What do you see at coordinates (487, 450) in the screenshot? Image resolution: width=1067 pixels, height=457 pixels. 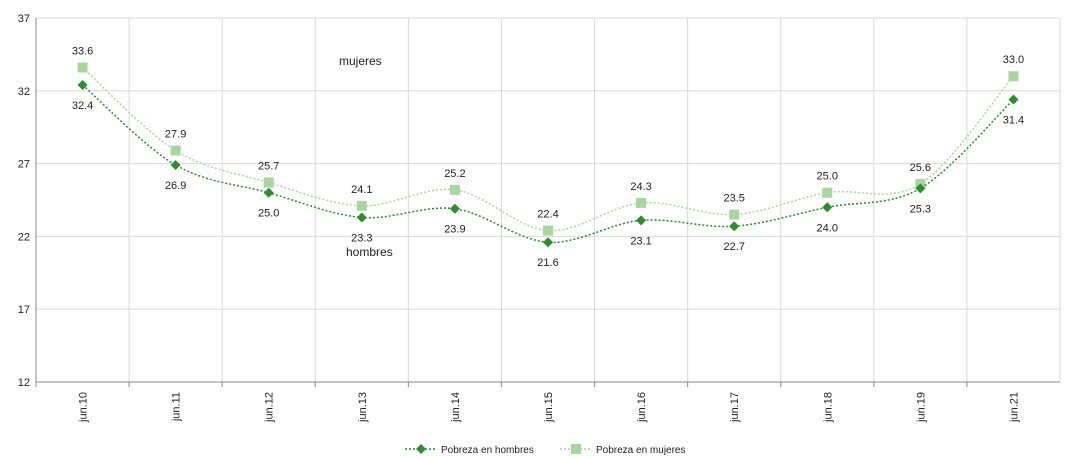 I see `legend-label-hombres: Pobreza en hombres` at bounding box center [487, 450].